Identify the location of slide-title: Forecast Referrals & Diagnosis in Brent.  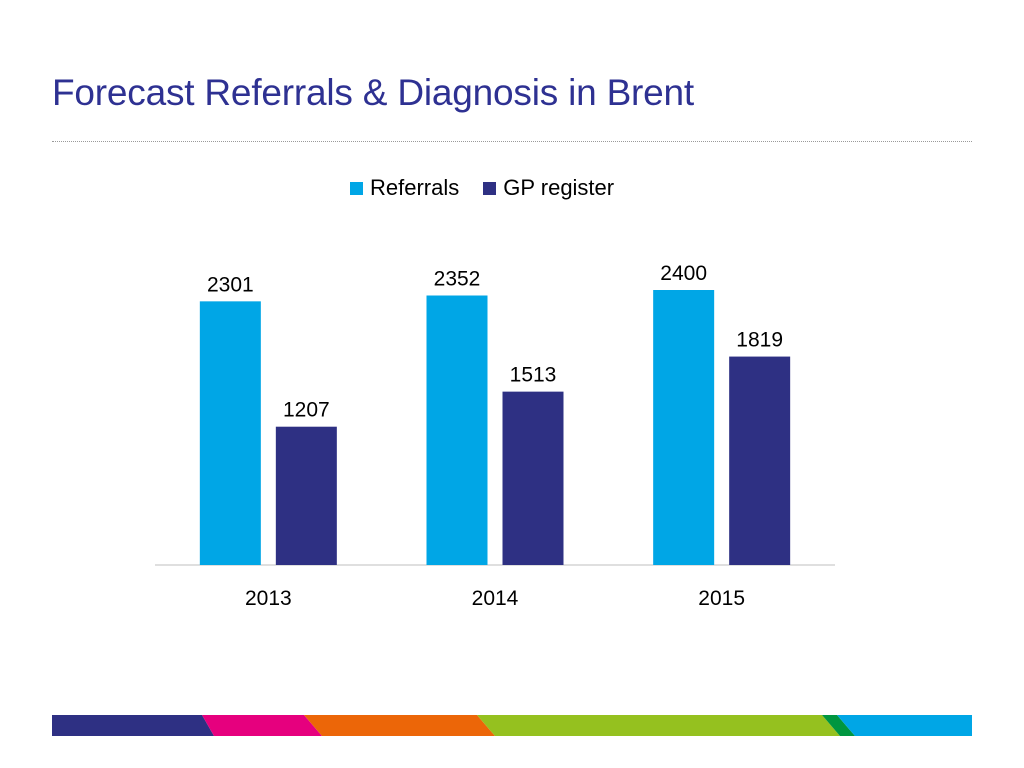
(373, 92).